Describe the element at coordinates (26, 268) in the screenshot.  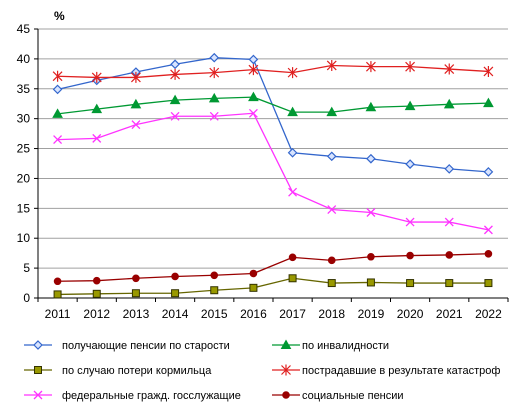
I see `y-tick-label: 5` at that location.